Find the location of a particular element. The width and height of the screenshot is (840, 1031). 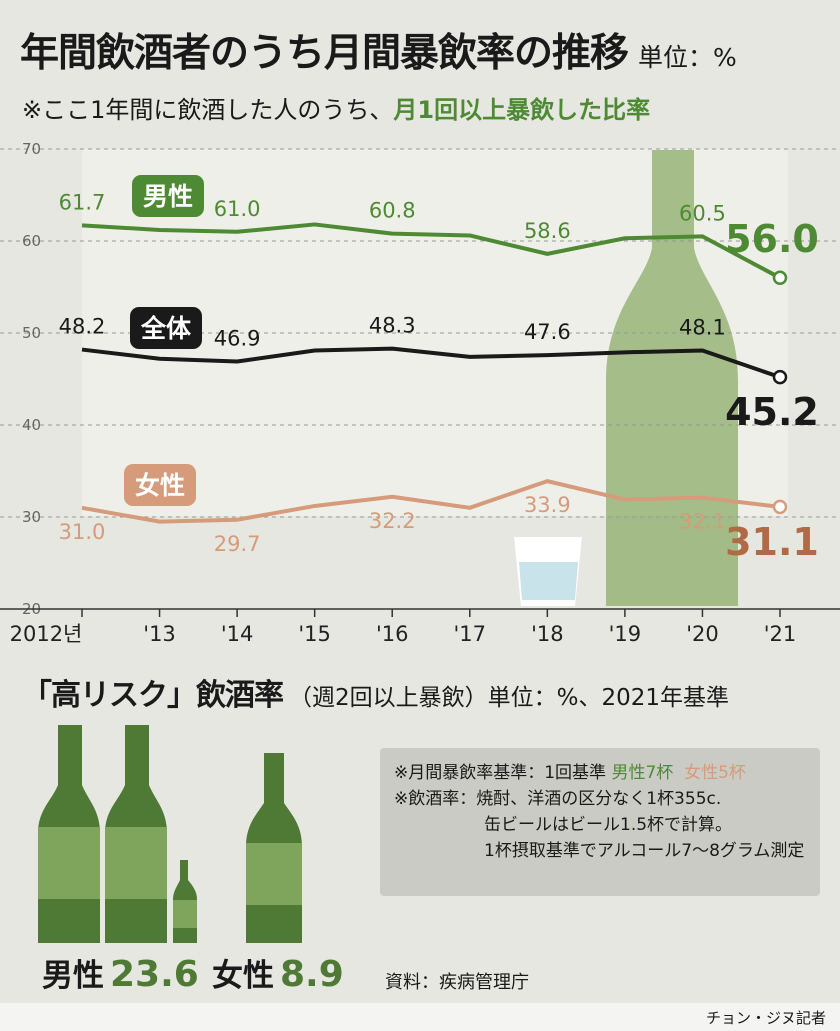

chart-title: 年間飲酒者のうち月間暴飲率の推移 is located at coordinates (324, 53).